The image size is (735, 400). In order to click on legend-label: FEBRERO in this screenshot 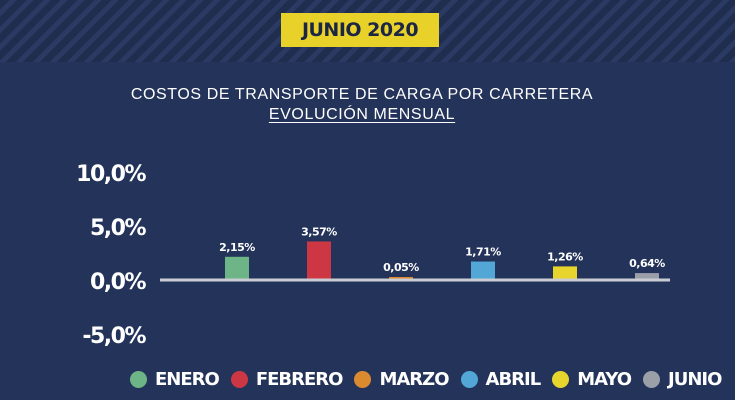, I will do `click(299, 379)`.